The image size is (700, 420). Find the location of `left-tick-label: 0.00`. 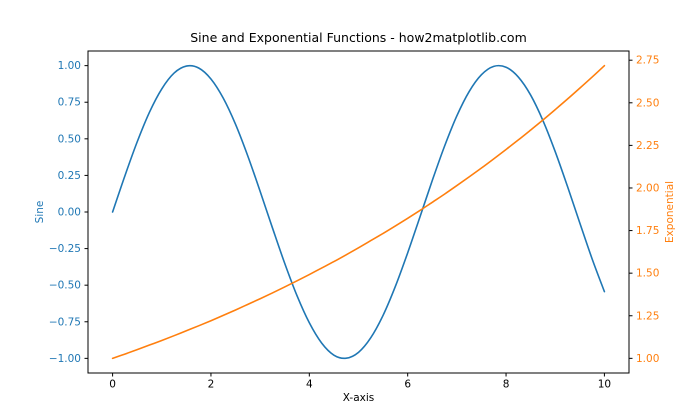

left-tick-label: 0.00 is located at coordinates (69, 213).